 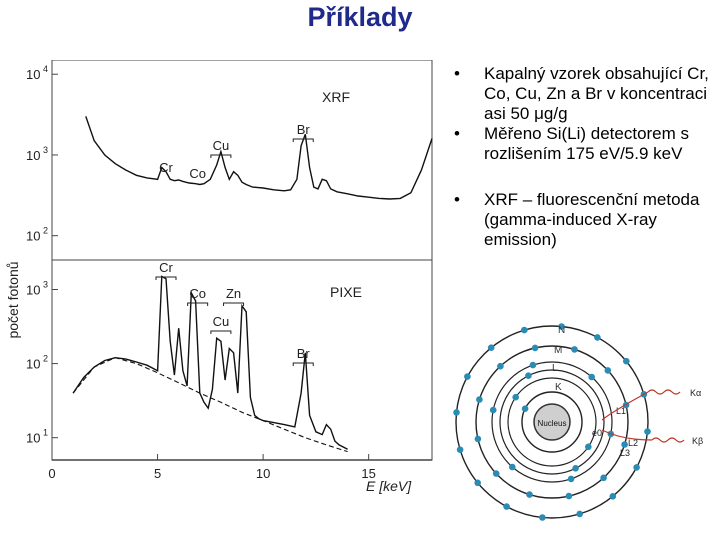 What do you see at coordinates (37, 288) in the screenshot?
I see `pixe-y-tick-label: 10 3` at bounding box center [37, 288].